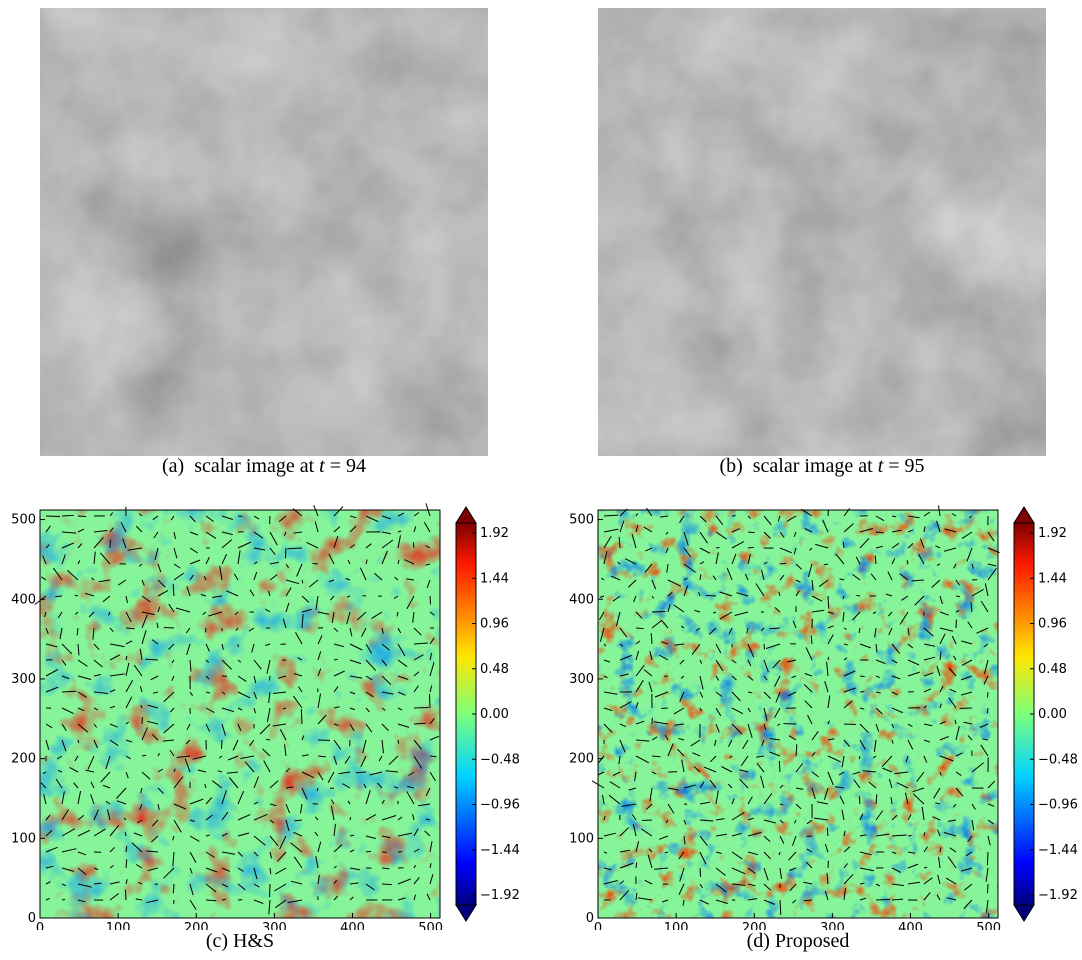 The width and height of the screenshot is (1082, 960). What do you see at coordinates (1052, 669) in the screenshot?
I see `colorbar-tick-label: 0.48` at bounding box center [1052, 669].